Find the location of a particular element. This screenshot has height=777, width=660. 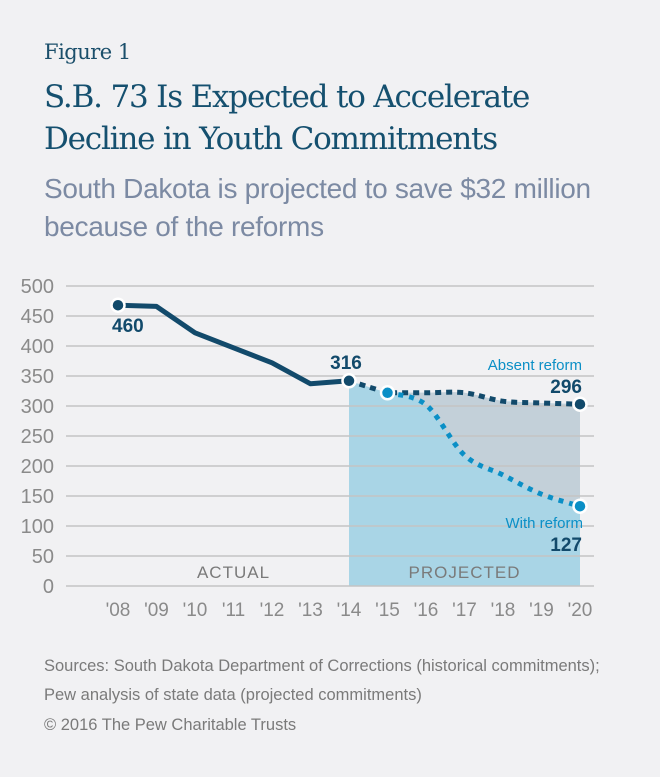

data-label: 127 is located at coordinates (566, 545).